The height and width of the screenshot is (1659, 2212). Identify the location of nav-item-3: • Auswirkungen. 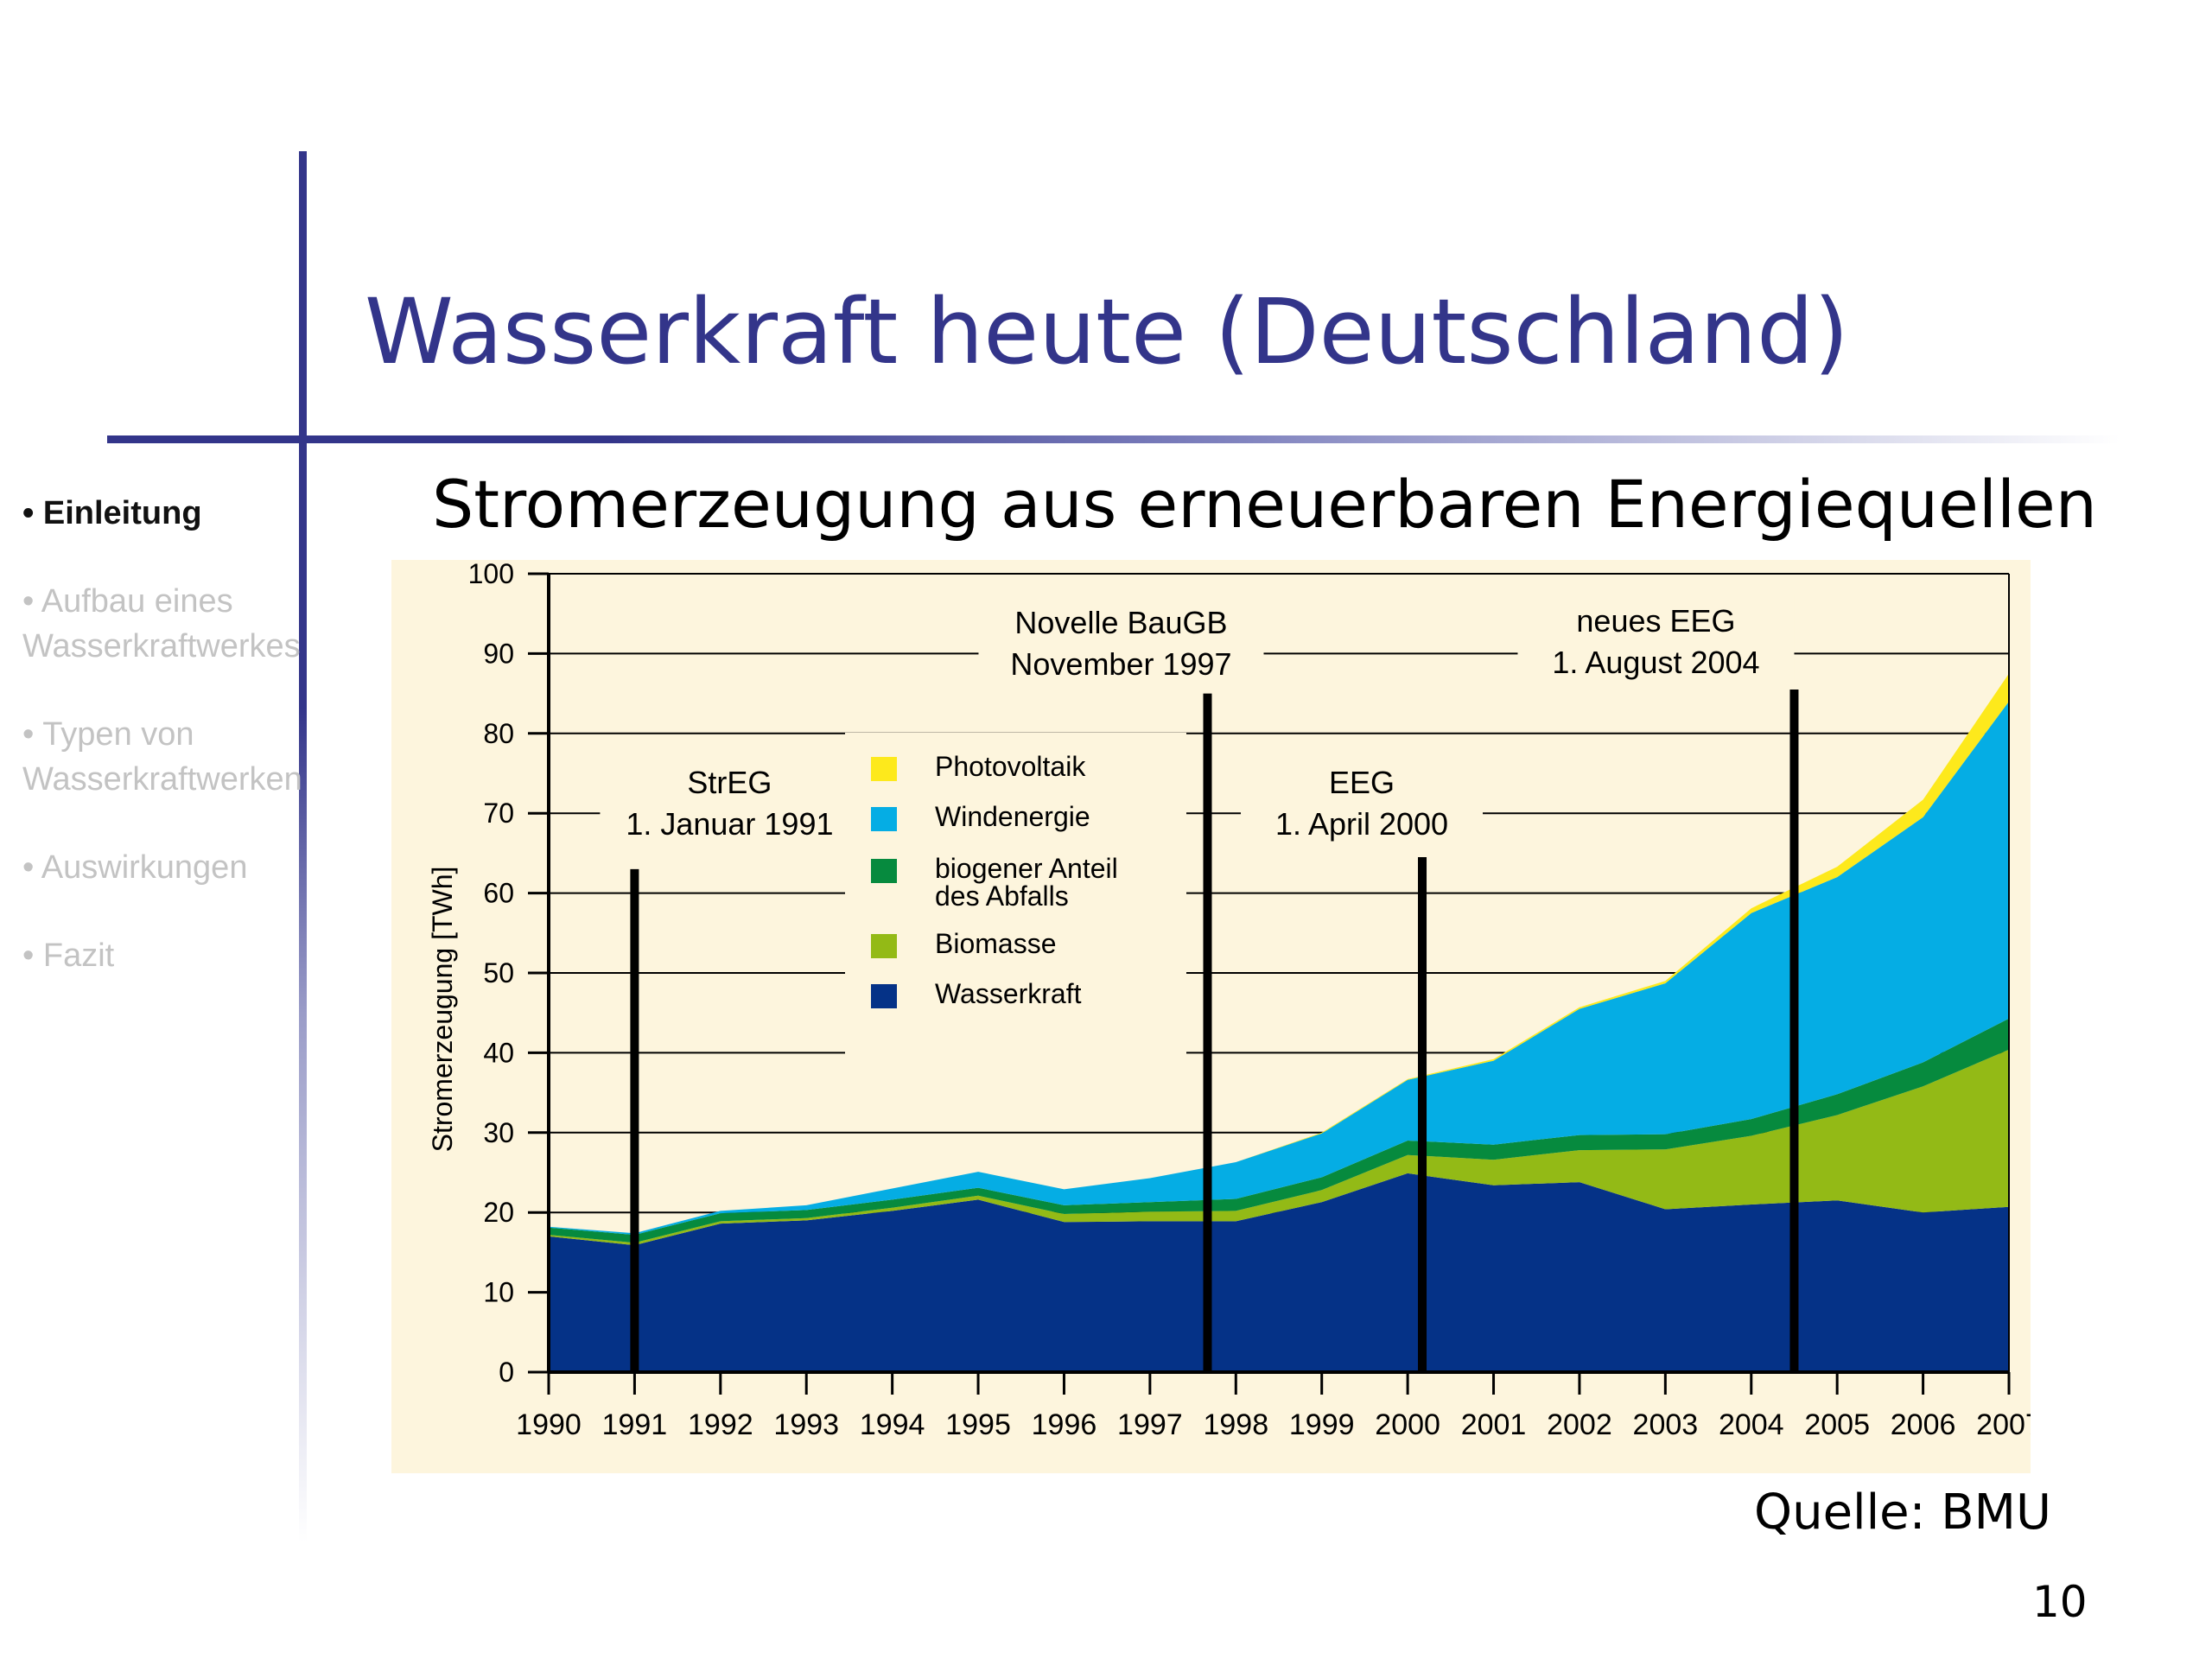
(165, 867).